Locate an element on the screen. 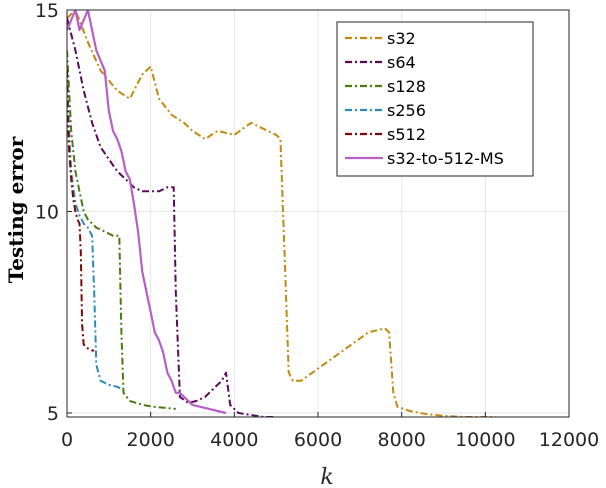 The width and height of the screenshot is (606, 488). legend-label-s256: s256 is located at coordinates (406, 110).